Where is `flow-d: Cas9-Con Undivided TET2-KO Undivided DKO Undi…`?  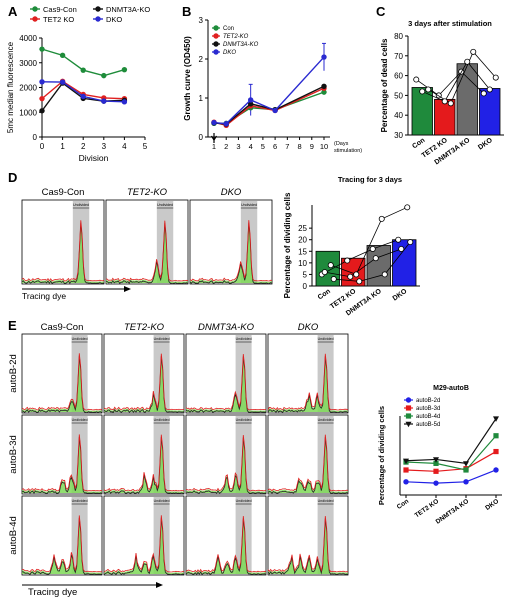
flow-d: Cas9-Con Undivided TET2-KO Undivided DKO Undi… is located at coordinates (147, 244).